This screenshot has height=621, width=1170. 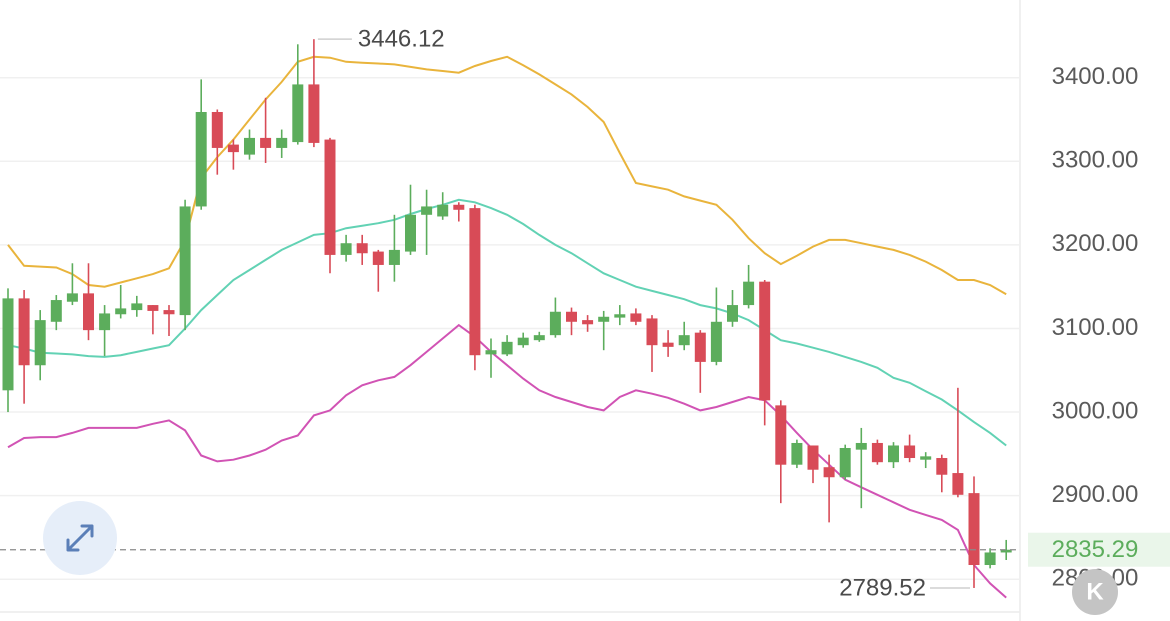 I want to click on y-tick-label: 2900.00, so click(x=1095, y=494).